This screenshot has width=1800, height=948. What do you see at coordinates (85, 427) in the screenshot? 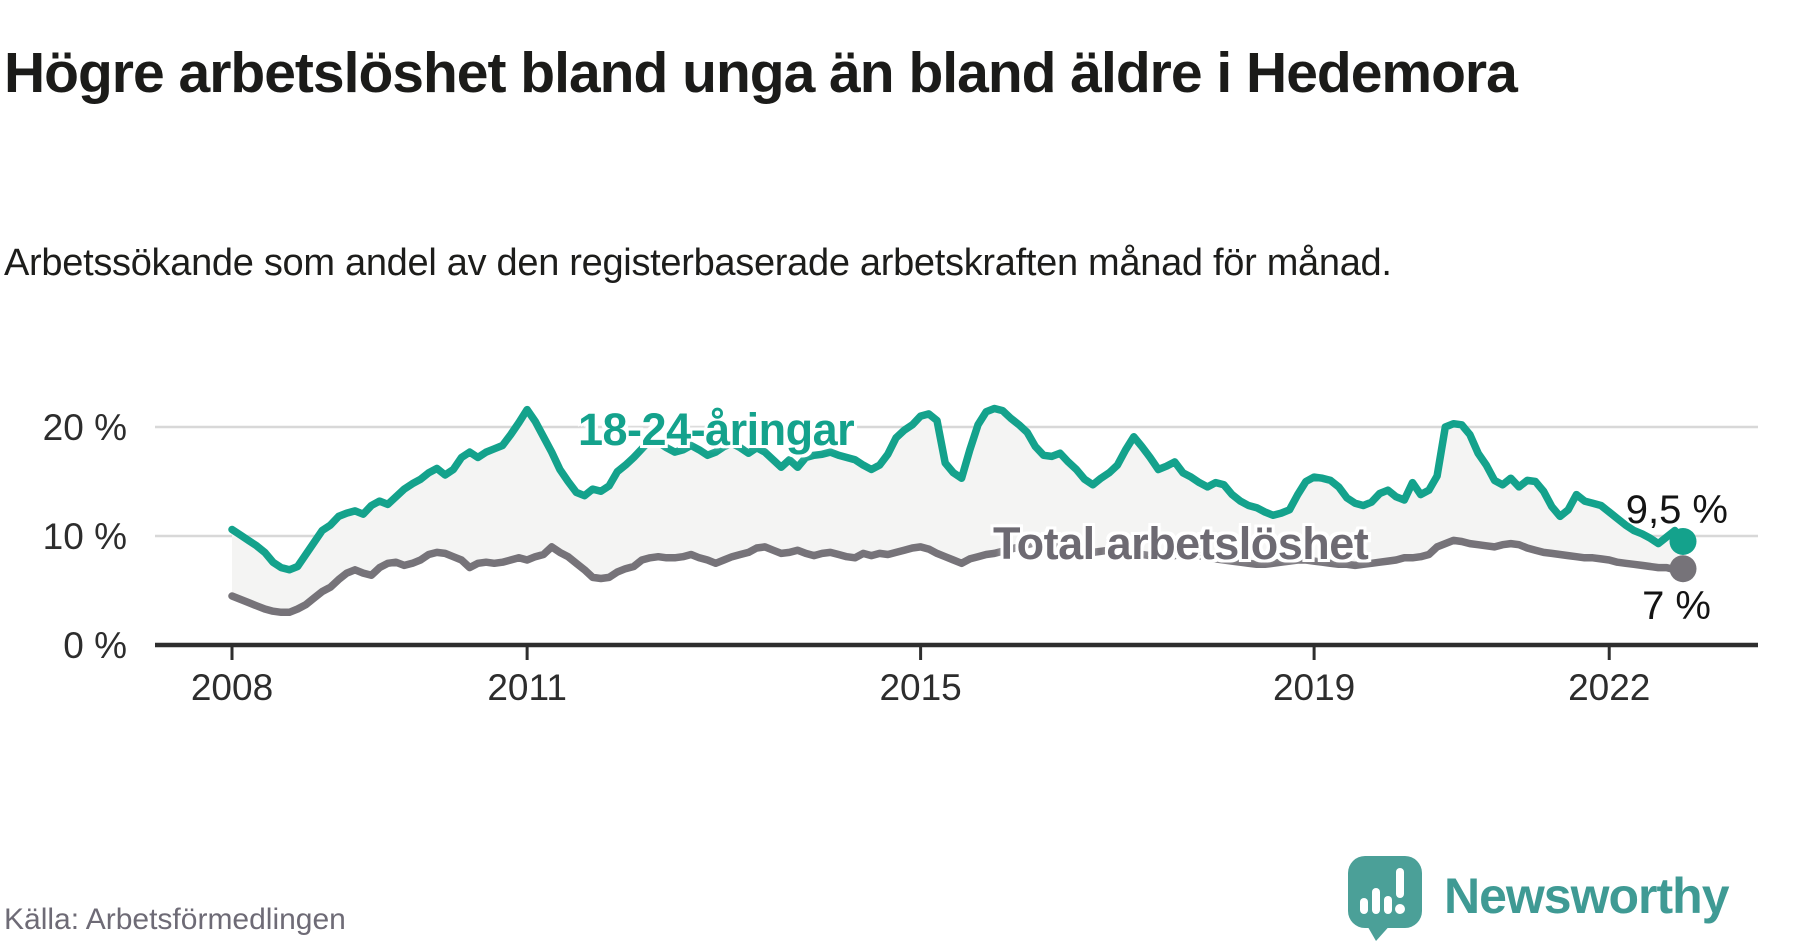
I see `y-axis-label-20: 20 %` at bounding box center [85, 427].